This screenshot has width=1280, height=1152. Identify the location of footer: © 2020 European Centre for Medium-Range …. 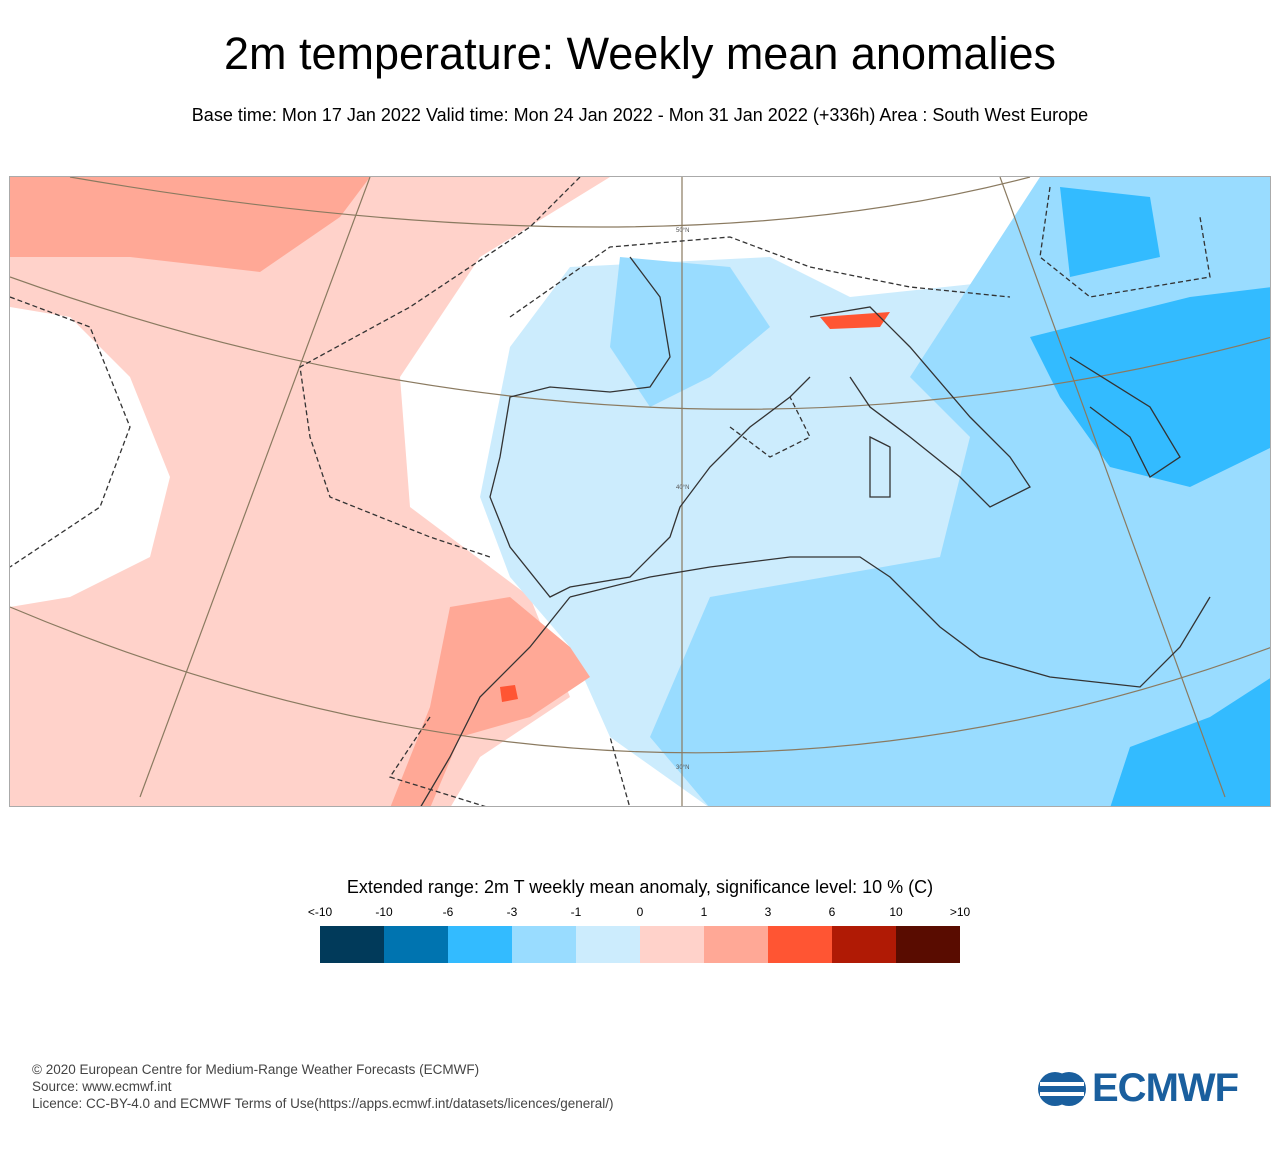
(323, 1086).